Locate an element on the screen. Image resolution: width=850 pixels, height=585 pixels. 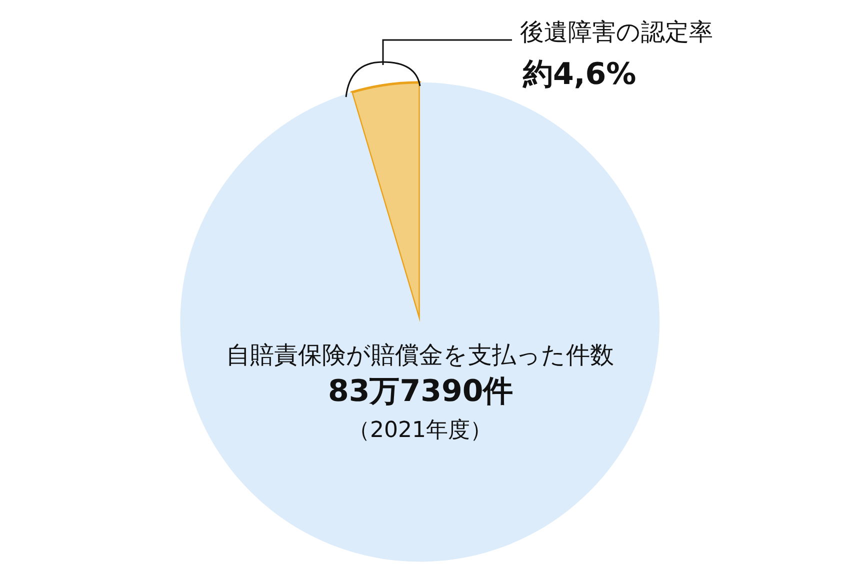
text: 83万7390件 is located at coordinates (421, 391).